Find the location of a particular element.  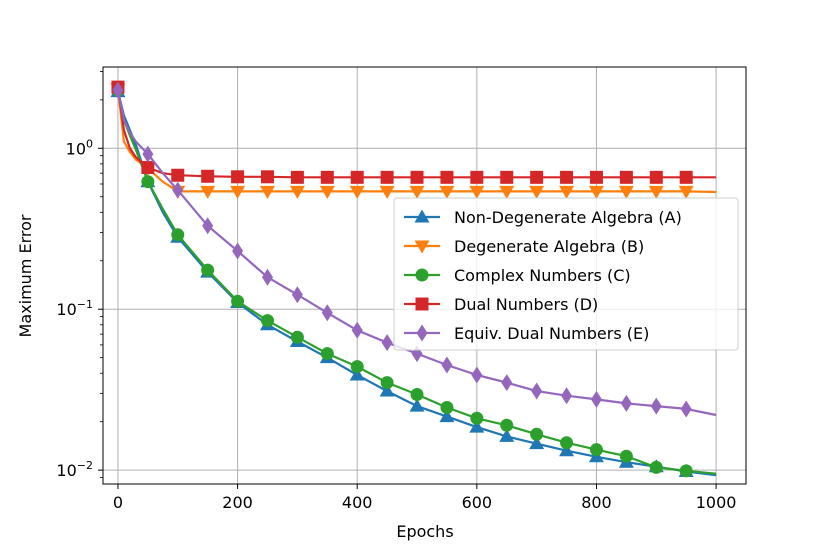

legend-label: Degenerate Algebra (B) is located at coordinates (549, 246).